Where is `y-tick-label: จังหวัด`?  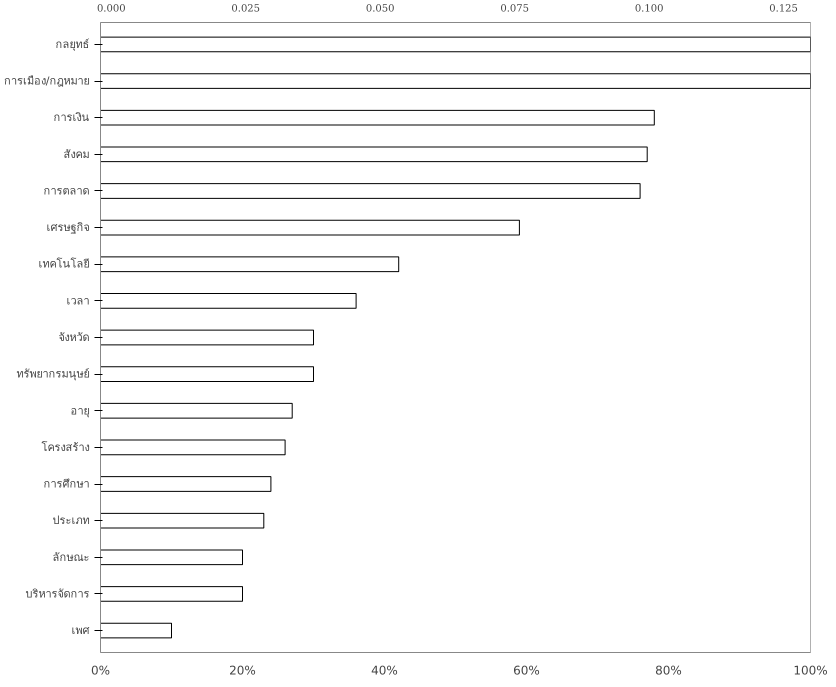 y-tick-label: จังหวัด is located at coordinates (74, 337).